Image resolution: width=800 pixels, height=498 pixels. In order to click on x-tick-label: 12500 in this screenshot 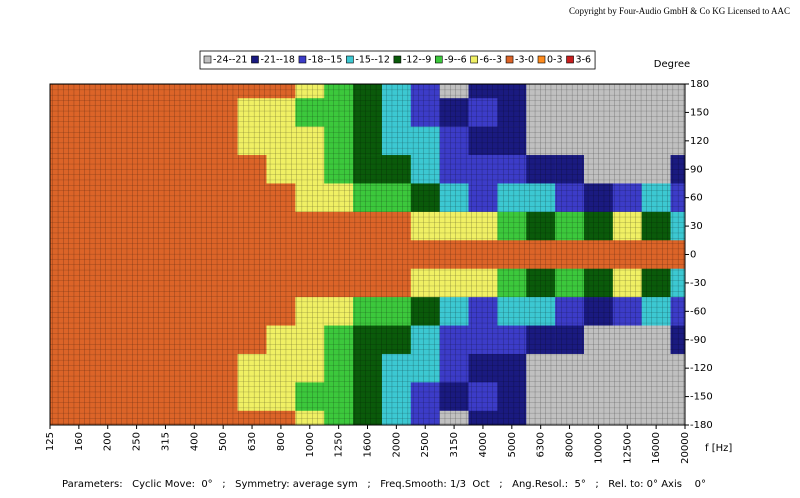, I will do `click(627, 448)`.